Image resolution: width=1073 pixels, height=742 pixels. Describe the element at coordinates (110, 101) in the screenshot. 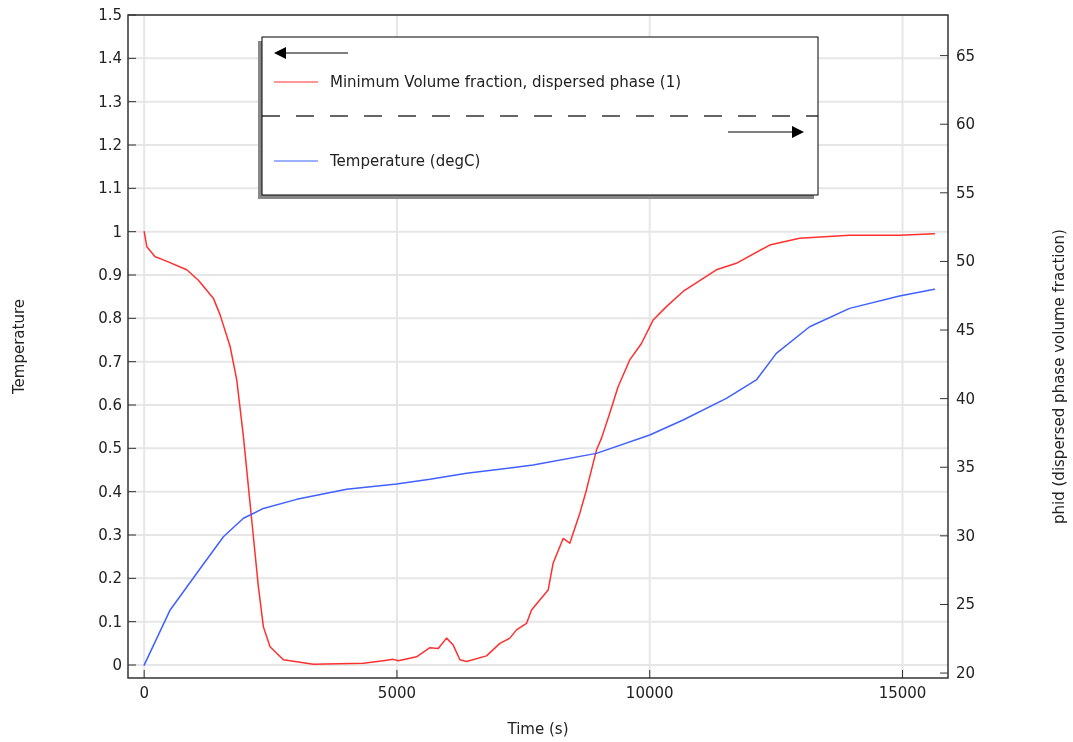

I see `y-tick-label: 1.3` at that location.